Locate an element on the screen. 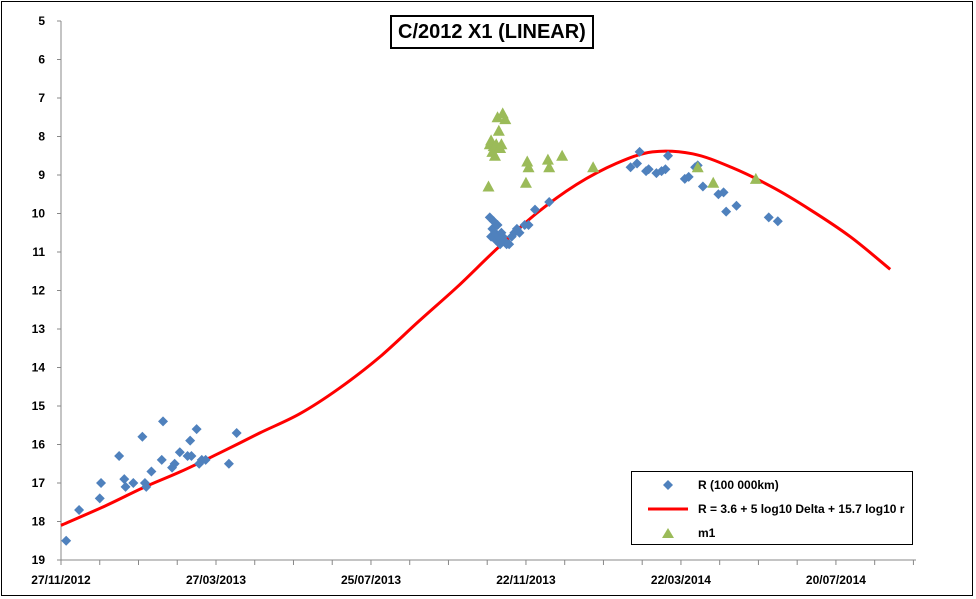 This screenshot has width=976, height=599. legend-line-icon is located at coordinates (668, 509).